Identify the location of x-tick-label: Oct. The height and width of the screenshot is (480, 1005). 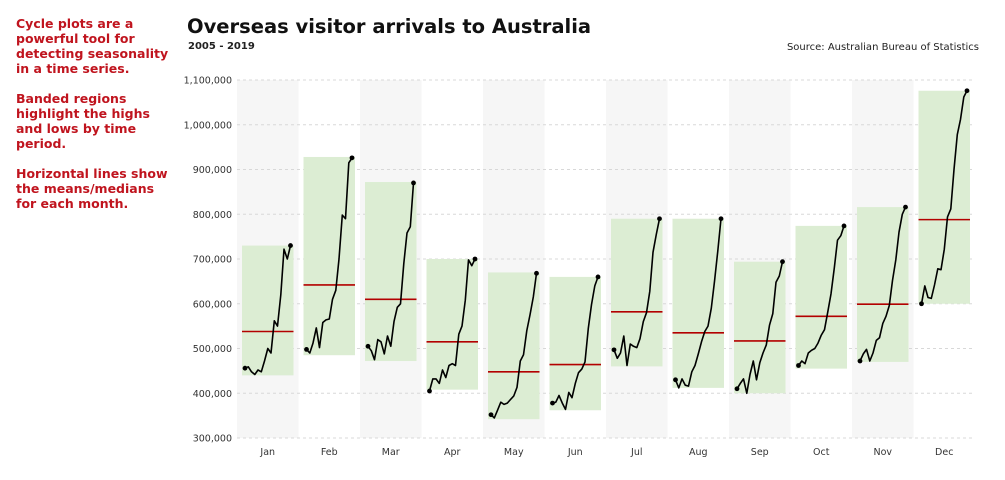
(821, 452).